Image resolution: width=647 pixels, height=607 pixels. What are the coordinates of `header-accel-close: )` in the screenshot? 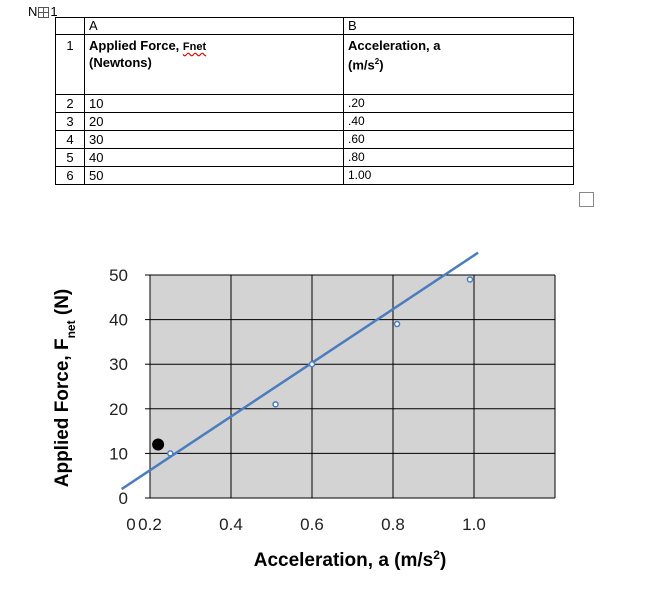 It's located at (381, 65).